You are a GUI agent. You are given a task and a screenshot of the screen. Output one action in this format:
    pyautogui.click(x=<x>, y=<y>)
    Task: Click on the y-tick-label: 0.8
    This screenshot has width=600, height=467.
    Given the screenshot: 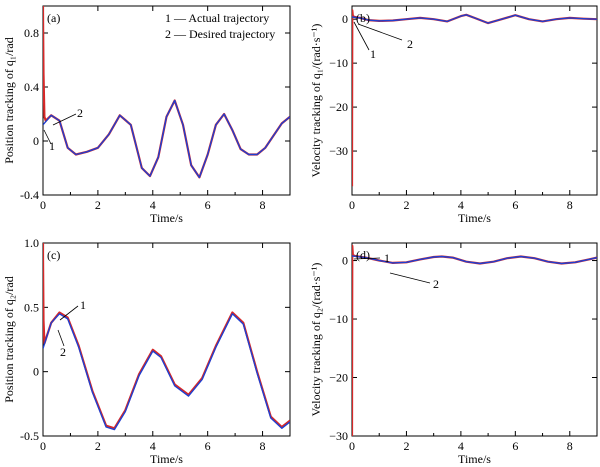 What is the action you would take?
    pyautogui.click(x=31, y=33)
    